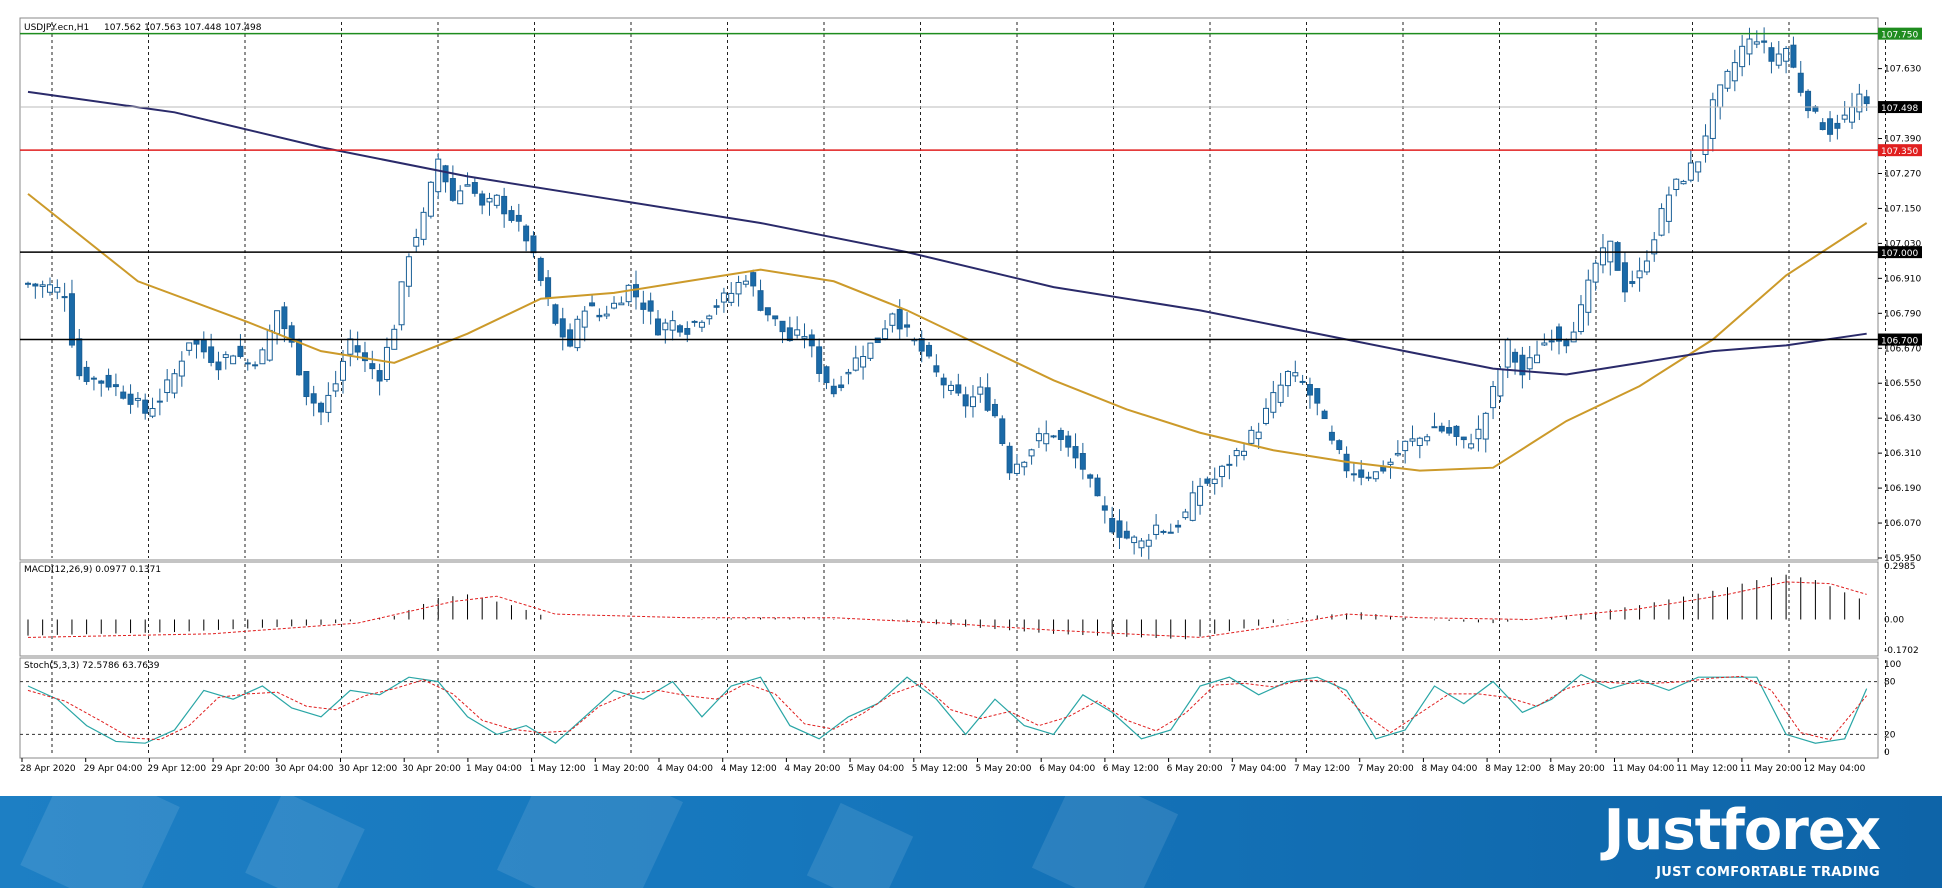 This screenshot has height=888, width=1942. What do you see at coordinates (1902, 244) in the screenshot?
I see `y-tick-label: 107.030` at bounding box center [1902, 244].